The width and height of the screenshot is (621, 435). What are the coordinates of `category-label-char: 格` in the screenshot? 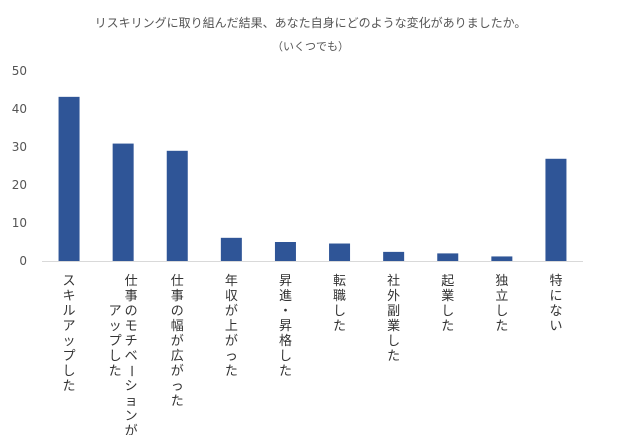 It's located at (285, 341).